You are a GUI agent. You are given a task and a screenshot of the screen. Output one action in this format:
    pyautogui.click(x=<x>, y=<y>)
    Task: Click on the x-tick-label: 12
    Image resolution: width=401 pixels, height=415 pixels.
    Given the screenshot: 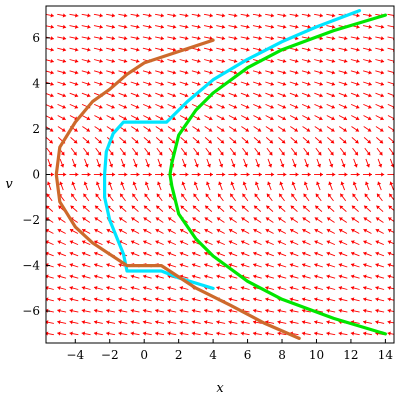 What is the action you would take?
    pyautogui.click(x=350, y=355)
    